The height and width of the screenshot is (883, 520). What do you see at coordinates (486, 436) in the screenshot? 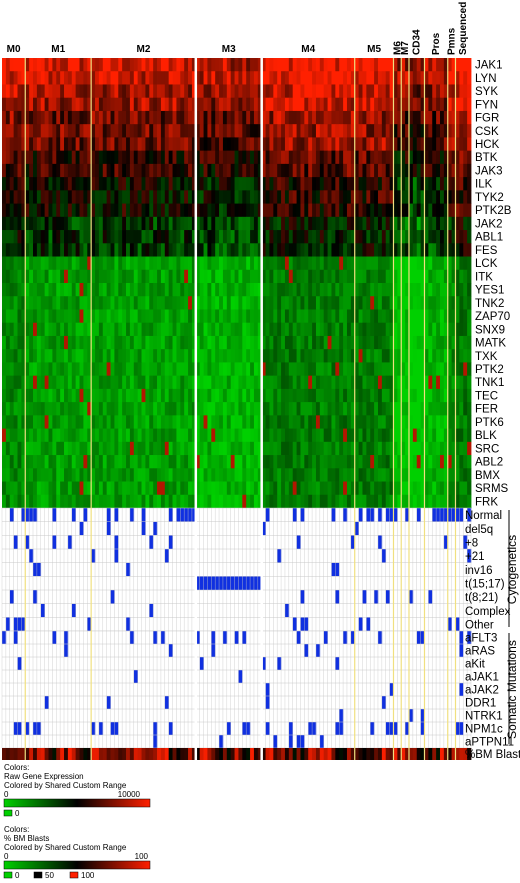
I see `gene-label: BLK` at bounding box center [486, 436].